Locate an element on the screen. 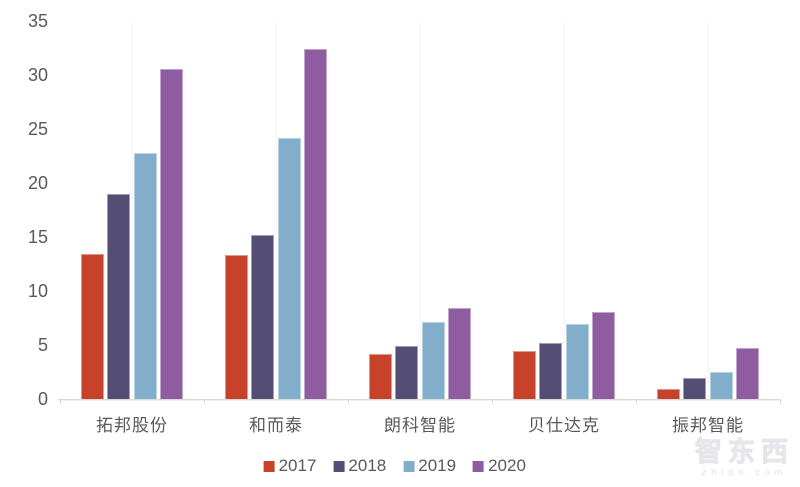 The image size is (800, 487). legend-item-2020: 2020 is located at coordinates (499, 466).